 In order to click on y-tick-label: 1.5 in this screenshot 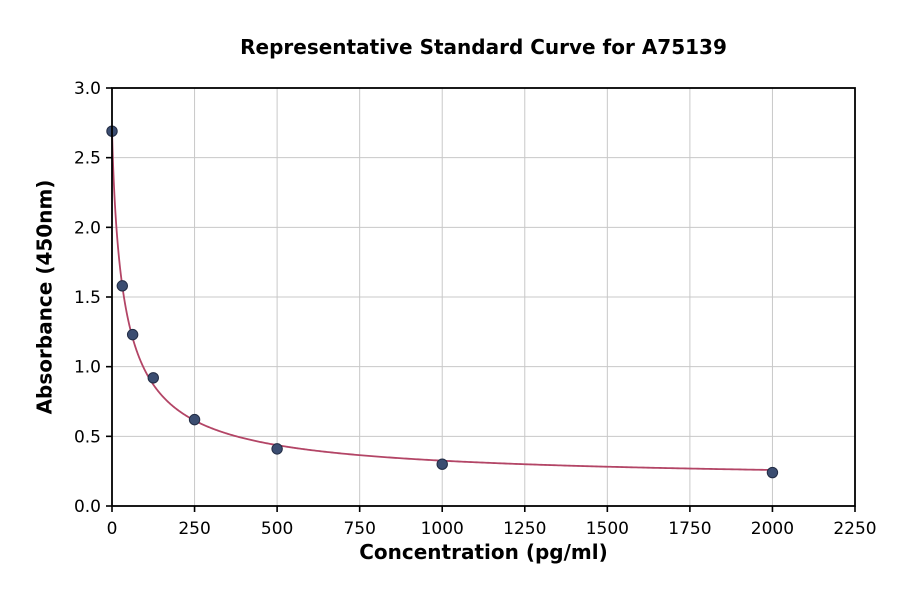, I will do `click(87, 298)`.